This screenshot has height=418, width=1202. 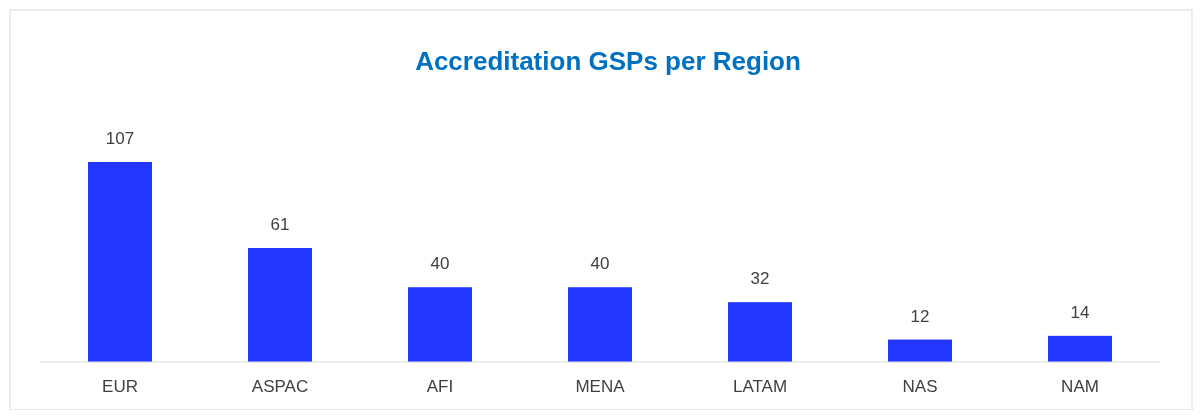 I want to click on data-label: 12, so click(x=920, y=316).